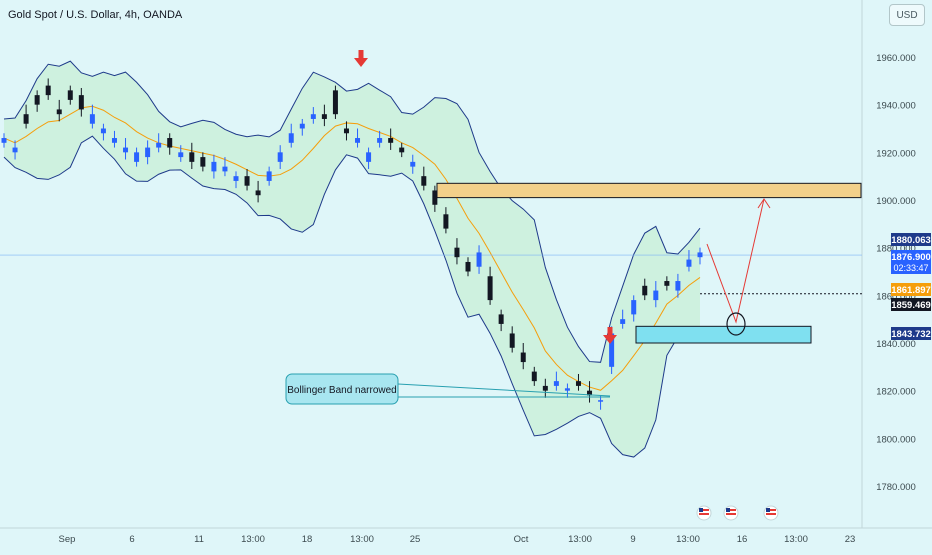 This screenshot has height=555, width=932. What do you see at coordinates (95, 15) in the screenshot?
I see `chart-title: Gold Spot / U.S. Dollar, 4h, OANDA` at bounding box center [95, 15].